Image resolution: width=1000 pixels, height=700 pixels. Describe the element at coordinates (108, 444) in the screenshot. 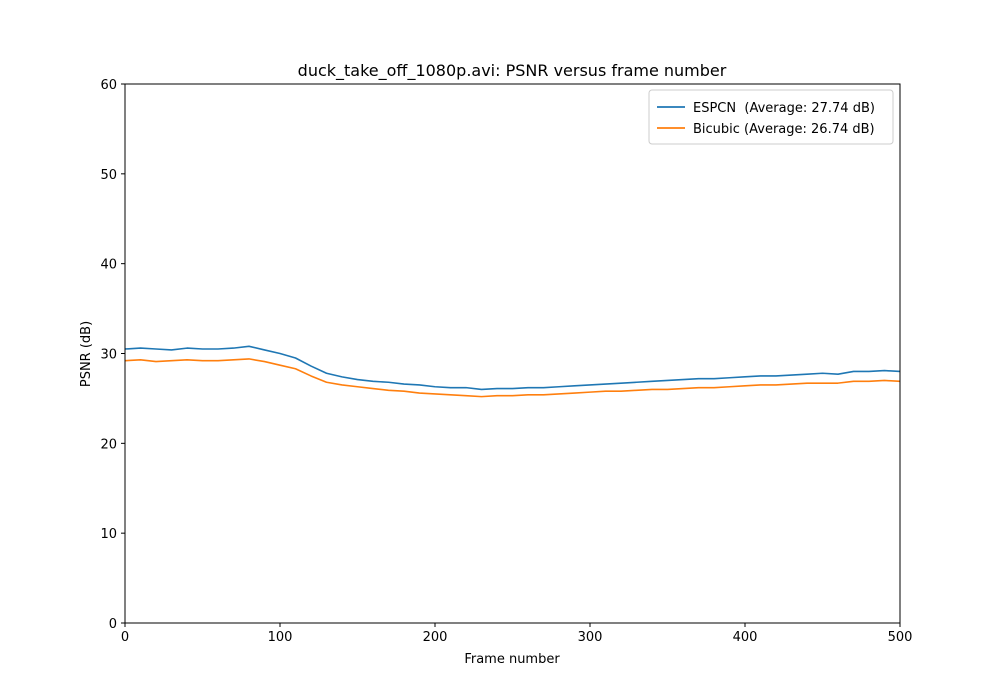

I see `y-tick-label: 20` at that location.